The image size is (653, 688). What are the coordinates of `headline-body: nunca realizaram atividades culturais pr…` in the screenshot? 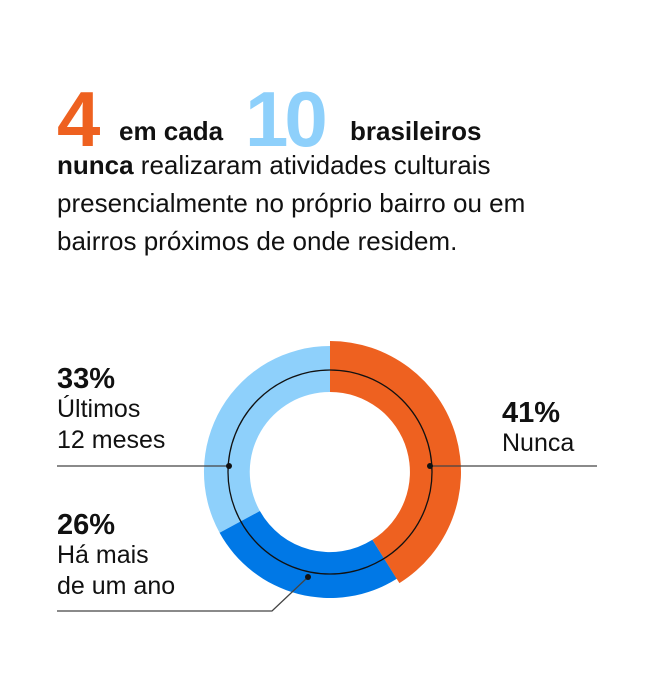 It's located at (327, 203).